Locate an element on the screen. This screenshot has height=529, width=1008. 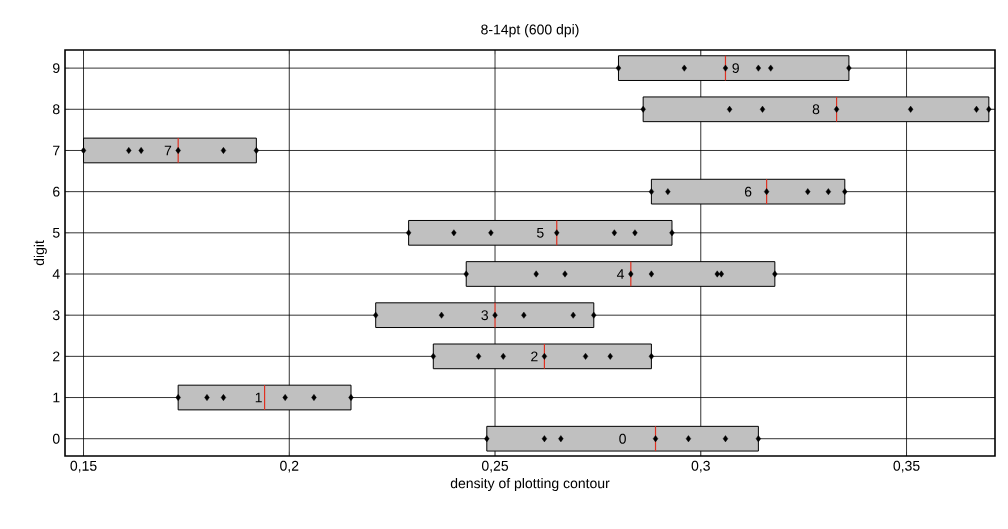
x-tick-label: 0,15 is located at coordinates (83, 466).